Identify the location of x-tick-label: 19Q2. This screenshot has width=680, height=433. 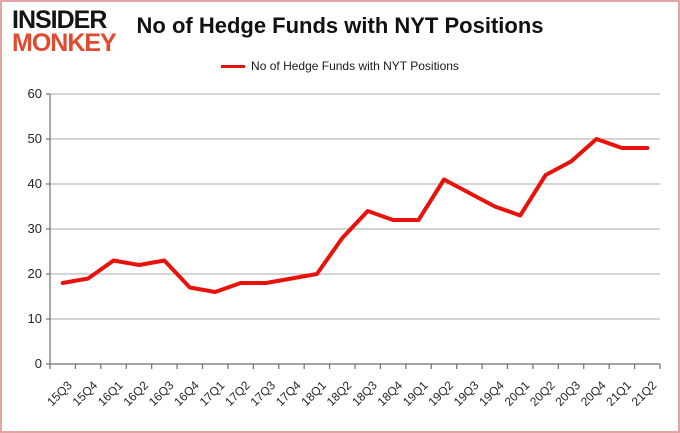
(440, 393).